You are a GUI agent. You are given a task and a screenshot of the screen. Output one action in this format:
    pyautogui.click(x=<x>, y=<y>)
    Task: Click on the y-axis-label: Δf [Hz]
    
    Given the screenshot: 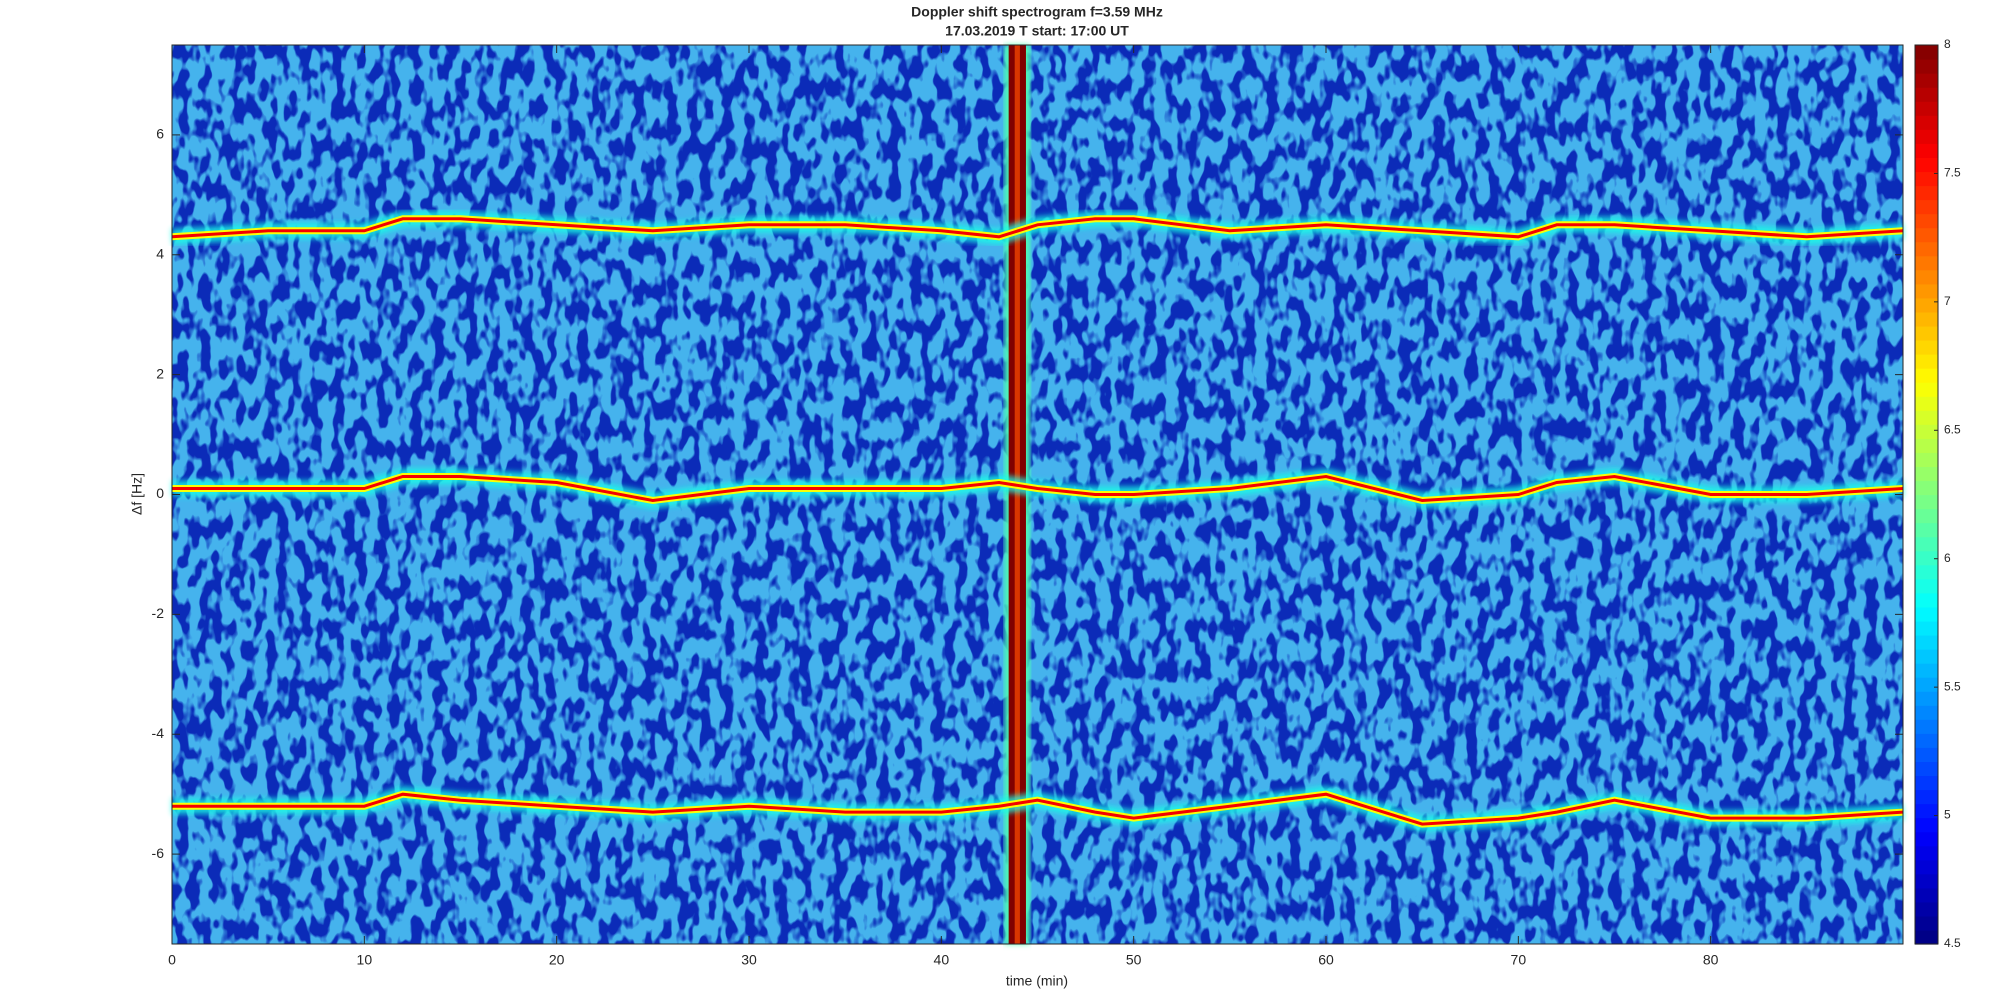 What is the action you would take?
    pyautogui.click(x=137, y=494)
    